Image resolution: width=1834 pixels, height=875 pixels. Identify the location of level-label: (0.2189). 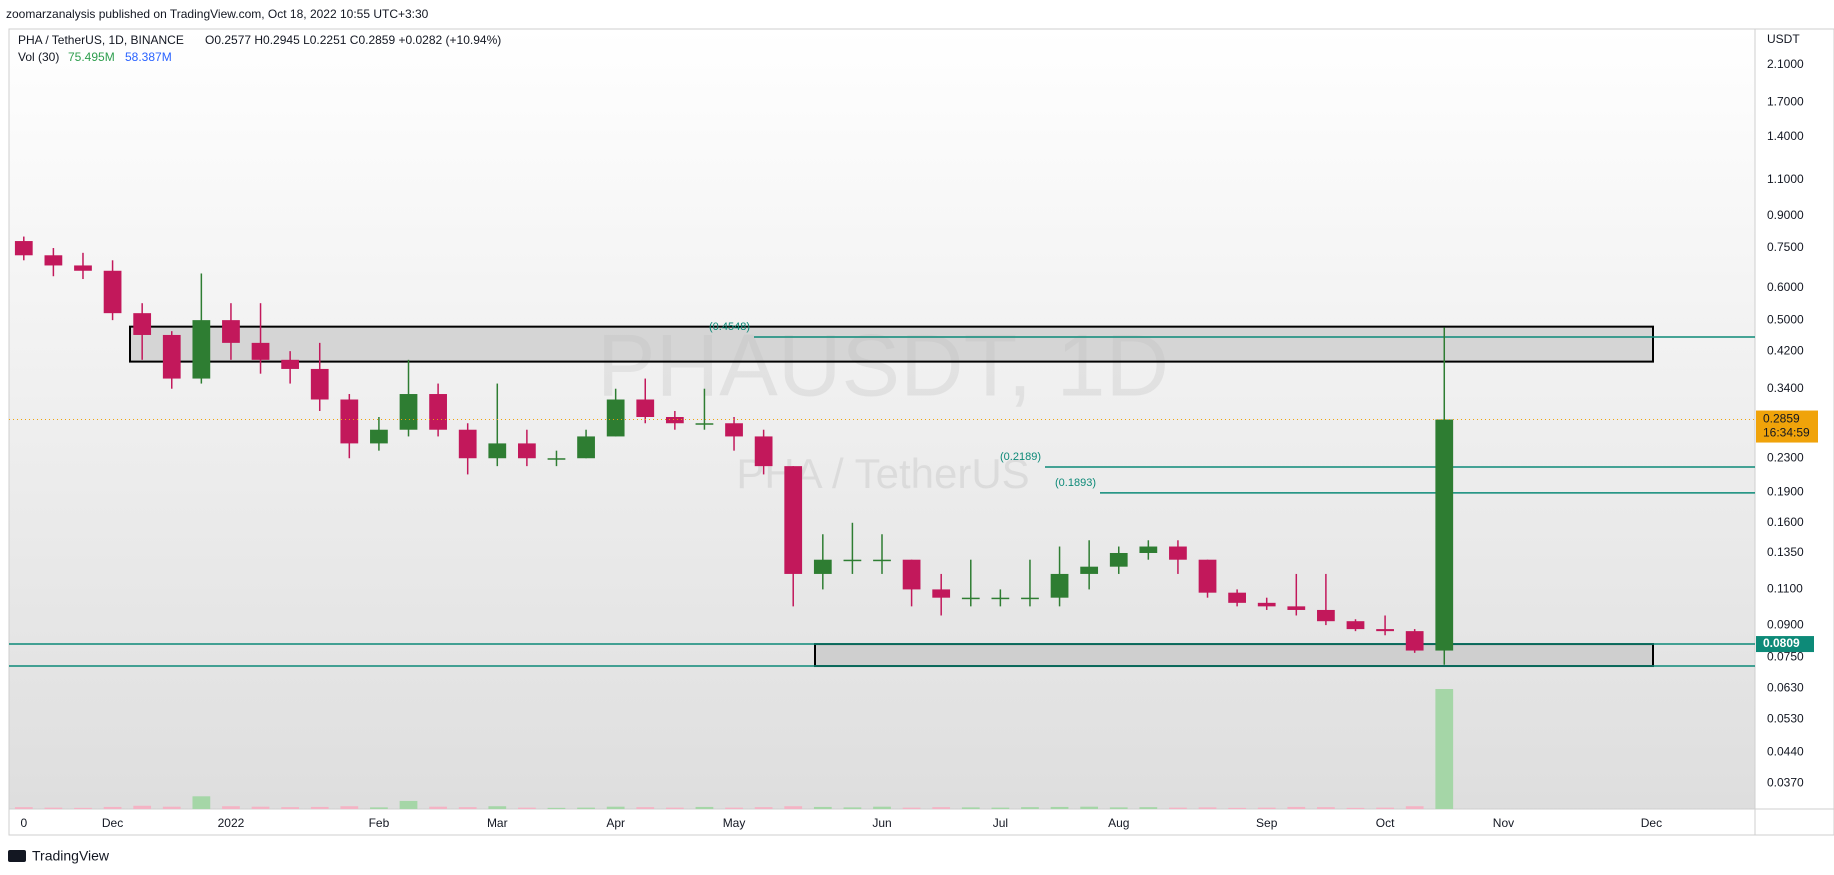
(1020, 457).